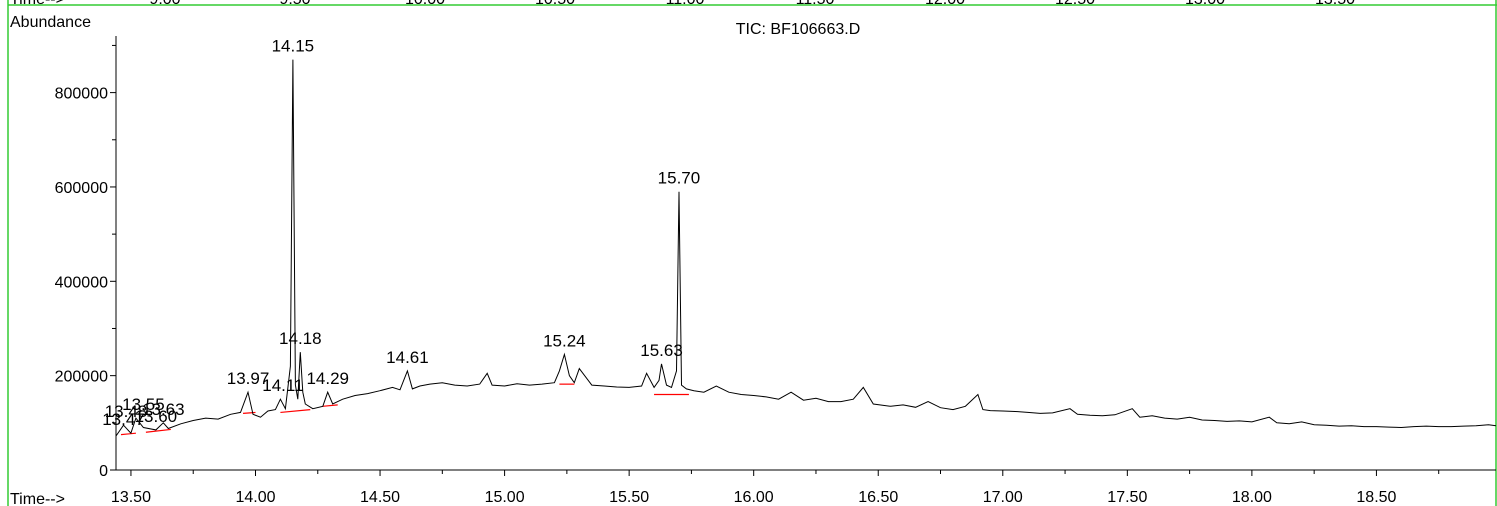  Describe the element at coordinates (1252, 497) in the screenshot. I see `x-tick-label: 18.00` at that location.